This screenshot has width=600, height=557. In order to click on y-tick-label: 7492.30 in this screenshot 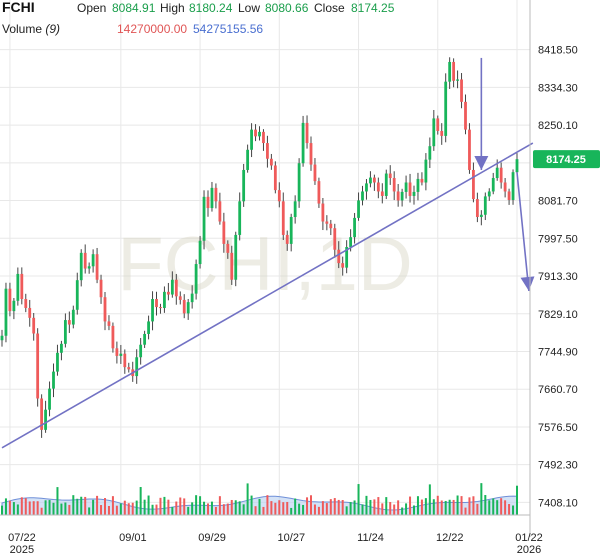, I will do `click(558, 466)`.